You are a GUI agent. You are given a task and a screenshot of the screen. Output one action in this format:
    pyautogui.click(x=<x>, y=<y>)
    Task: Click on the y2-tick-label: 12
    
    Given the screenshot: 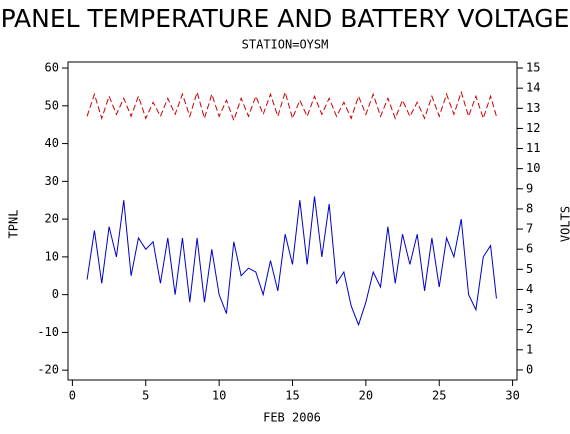 What is the action you would take?
    pyautogui.click(x=533, y=128)
    